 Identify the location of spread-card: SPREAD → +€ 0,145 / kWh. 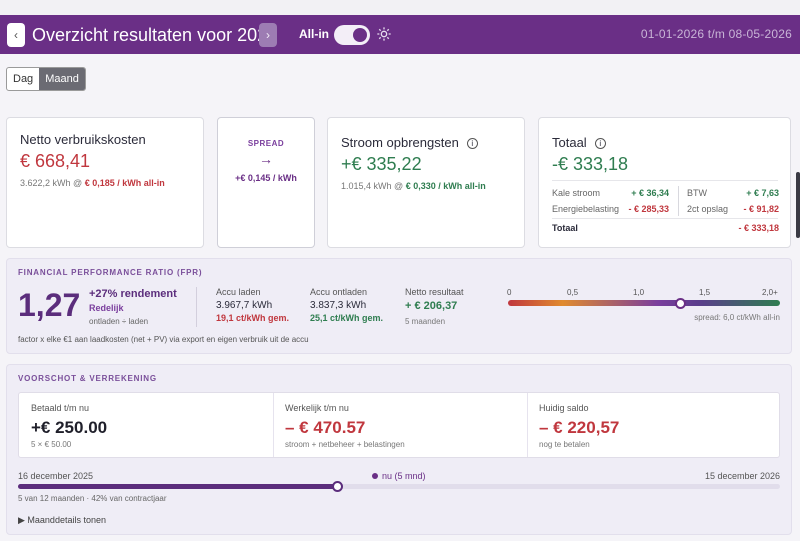
(266, 182).